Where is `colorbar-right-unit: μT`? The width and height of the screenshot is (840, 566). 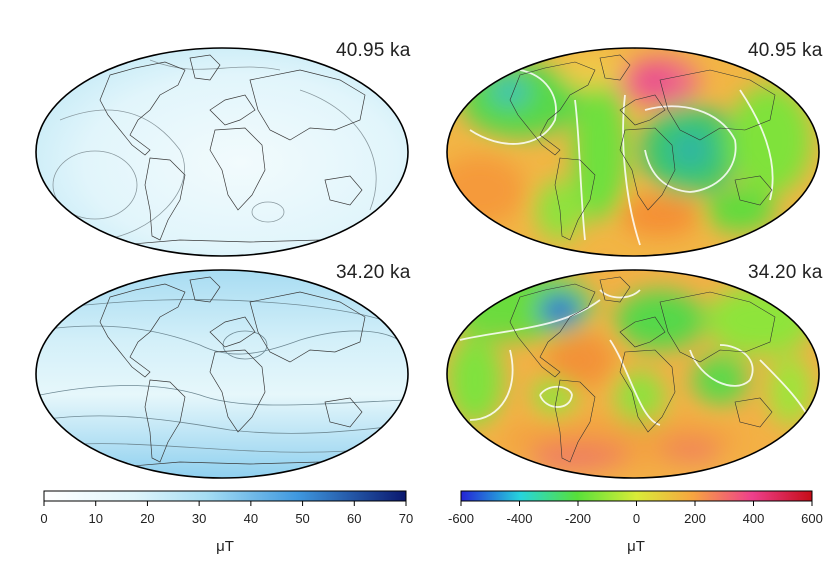 colorbar-right-unit: μT is located at coordinates (636, 546).